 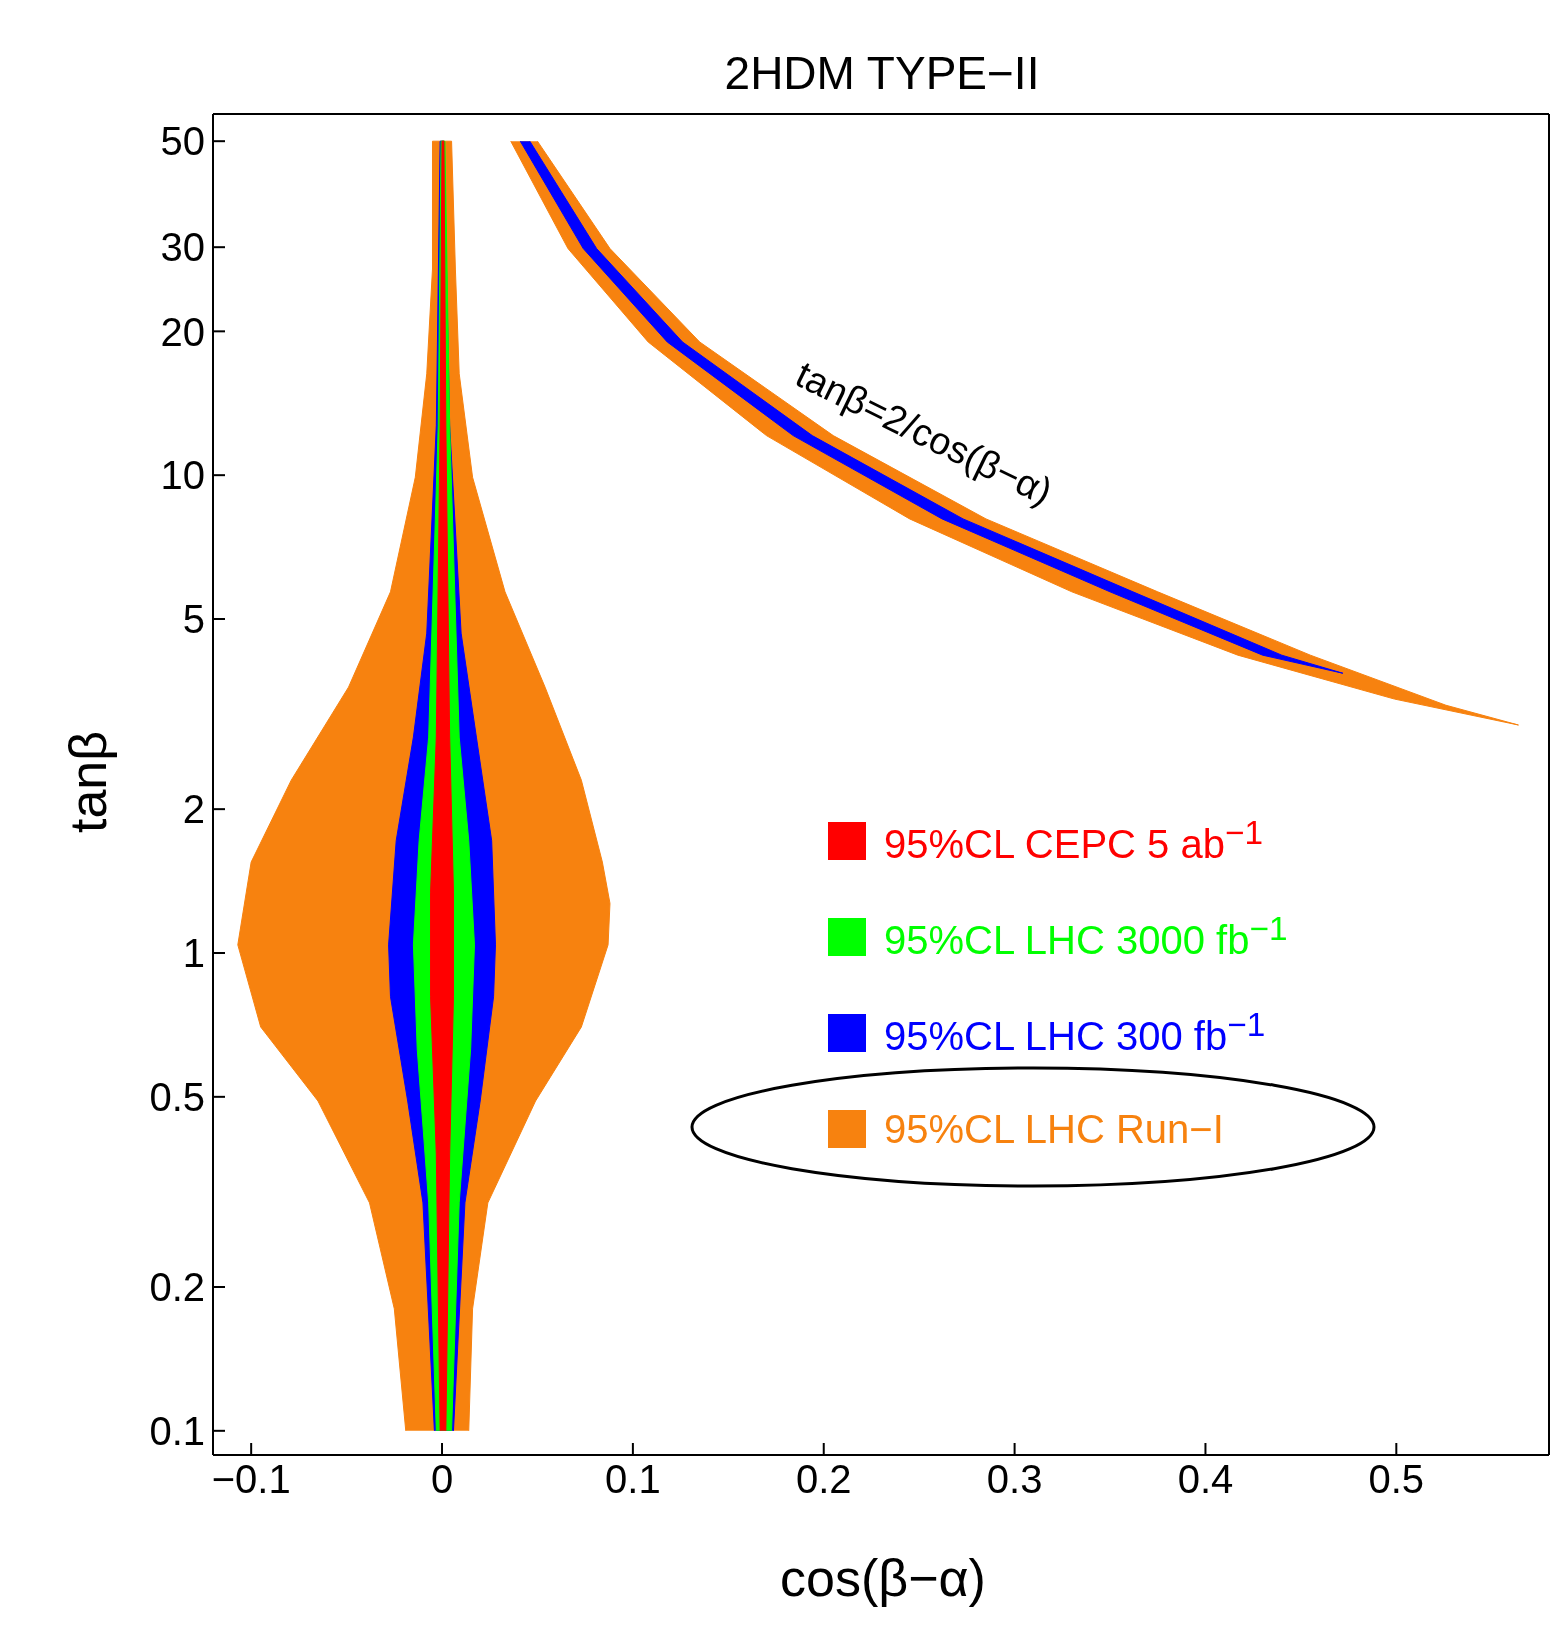 I want to click on y-tick-label: 20, so click(x=182, y=331).